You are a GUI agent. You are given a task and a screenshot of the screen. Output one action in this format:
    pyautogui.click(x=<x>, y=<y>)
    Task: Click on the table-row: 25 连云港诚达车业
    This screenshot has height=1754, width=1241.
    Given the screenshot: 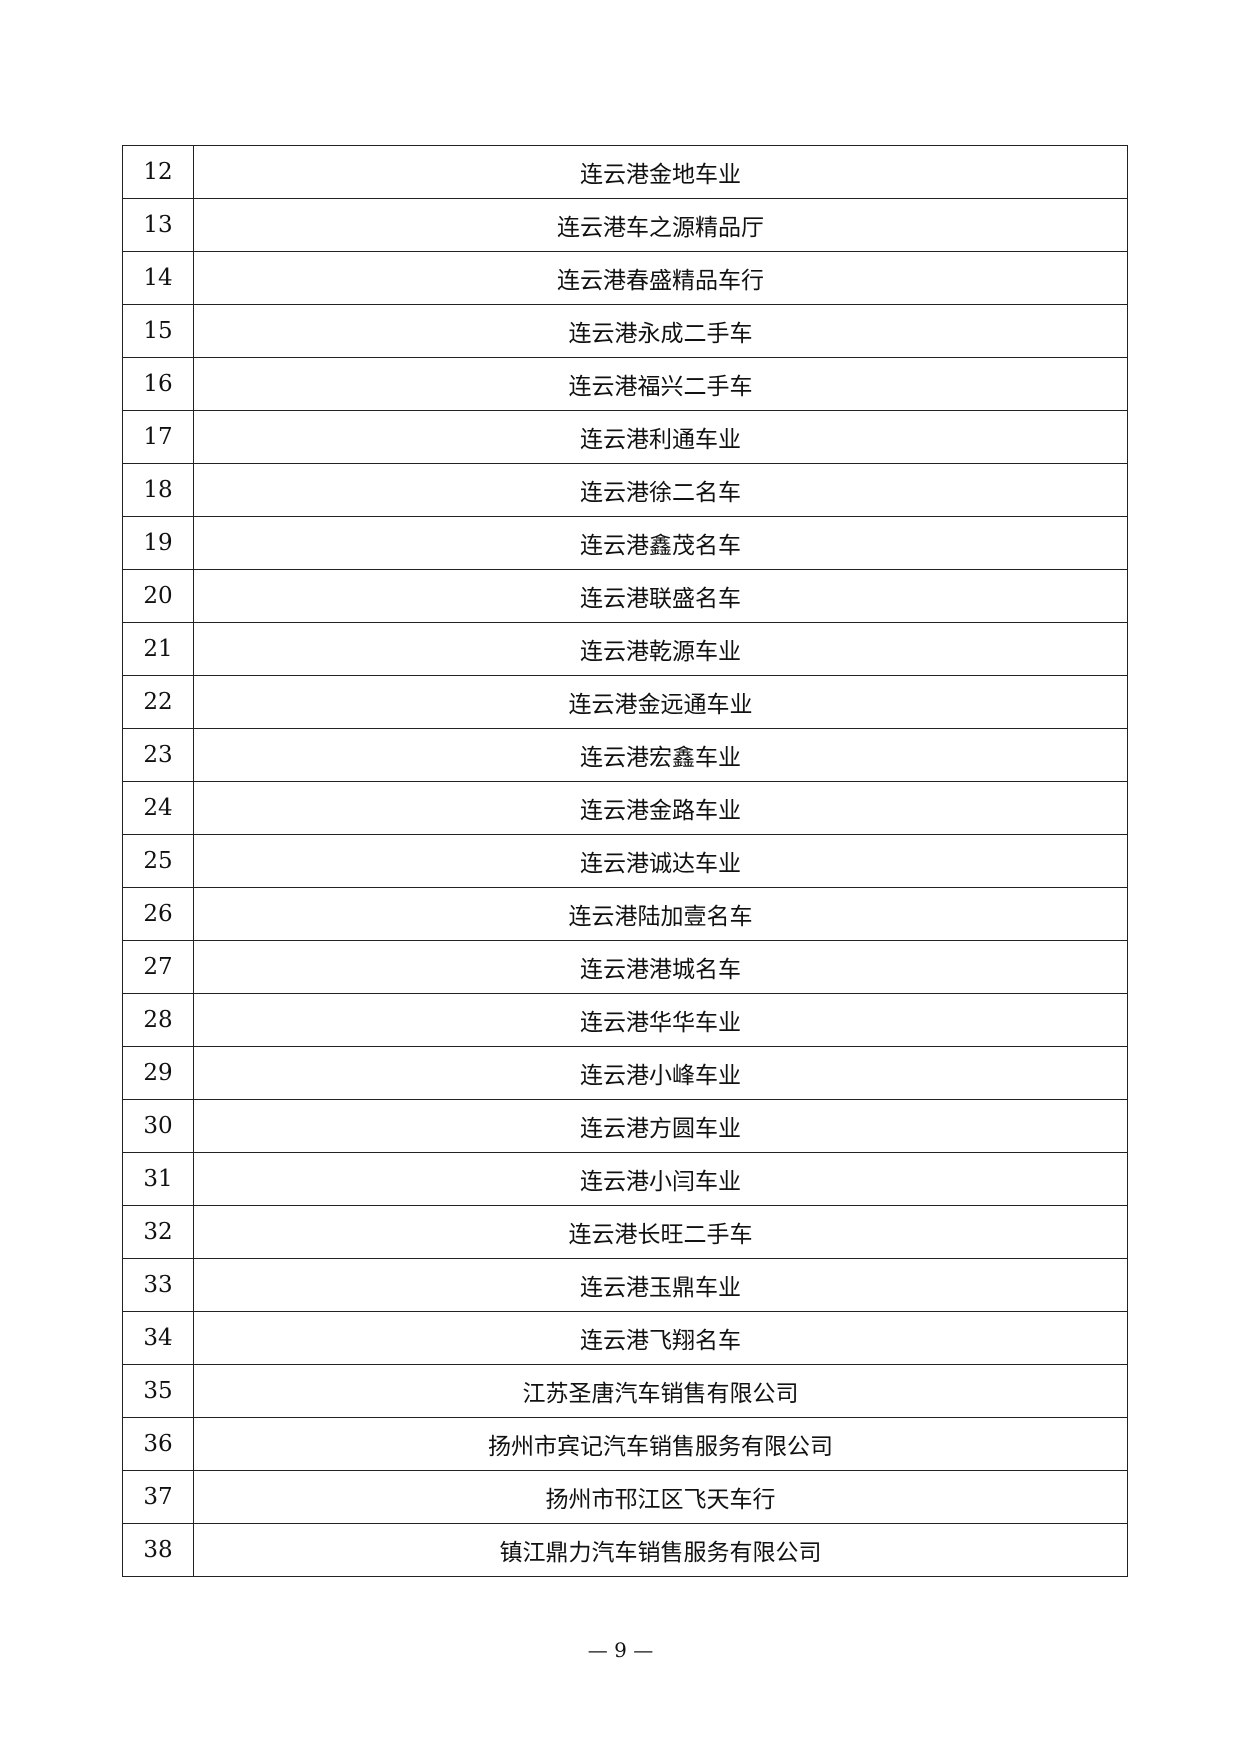 What is the action you would take?
    pyautogui.click(x=625, y=861)
    